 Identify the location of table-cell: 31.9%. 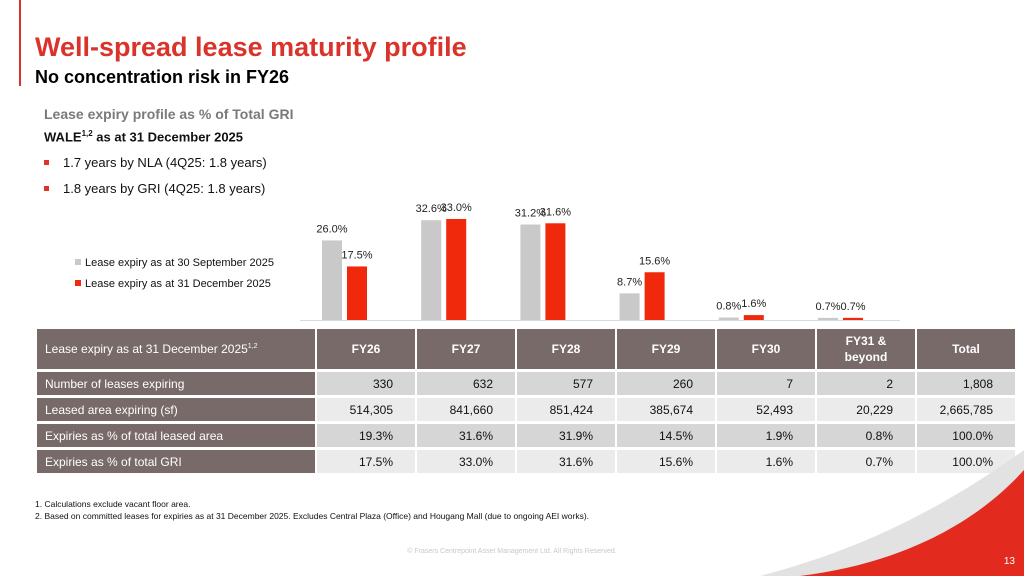
(566, 435).